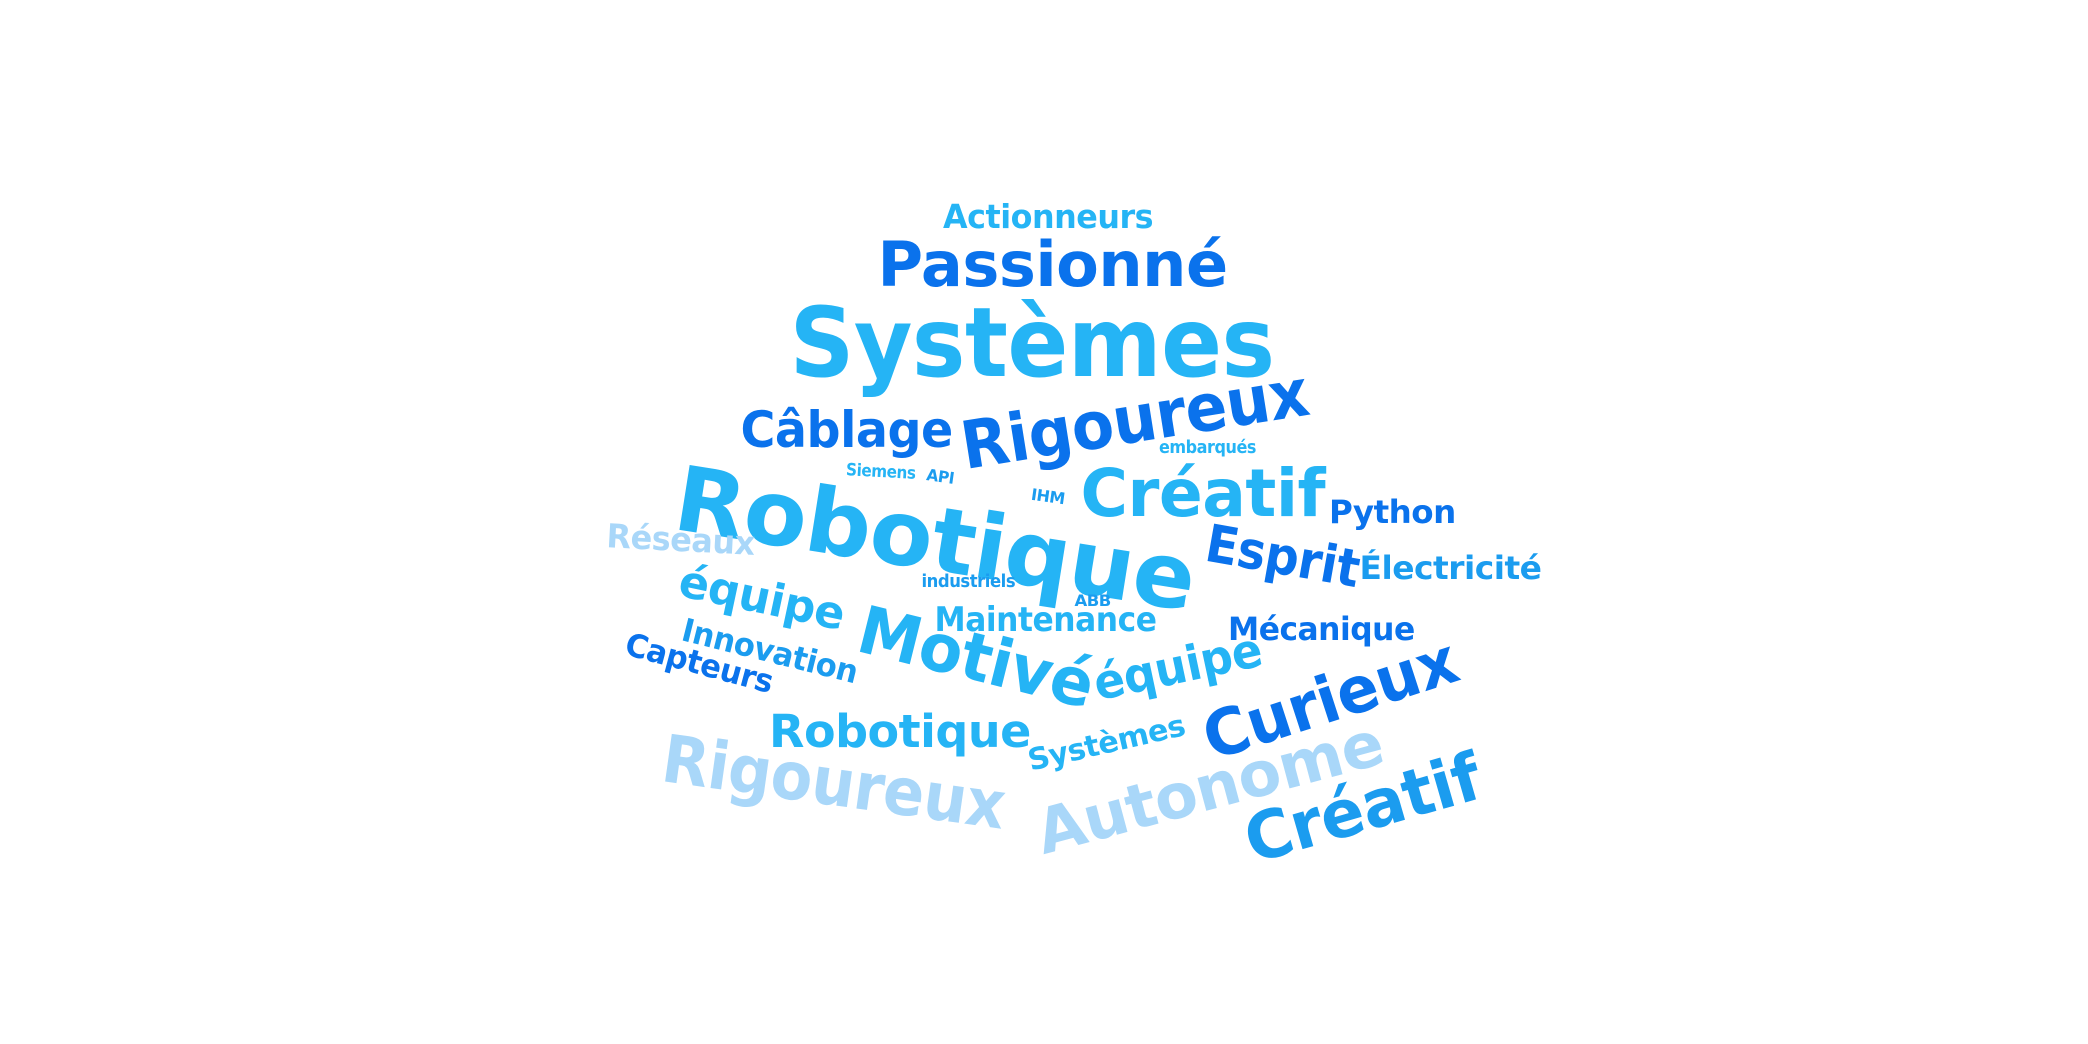  I want to click on word-siemens: Siemens, so click(881, 471).